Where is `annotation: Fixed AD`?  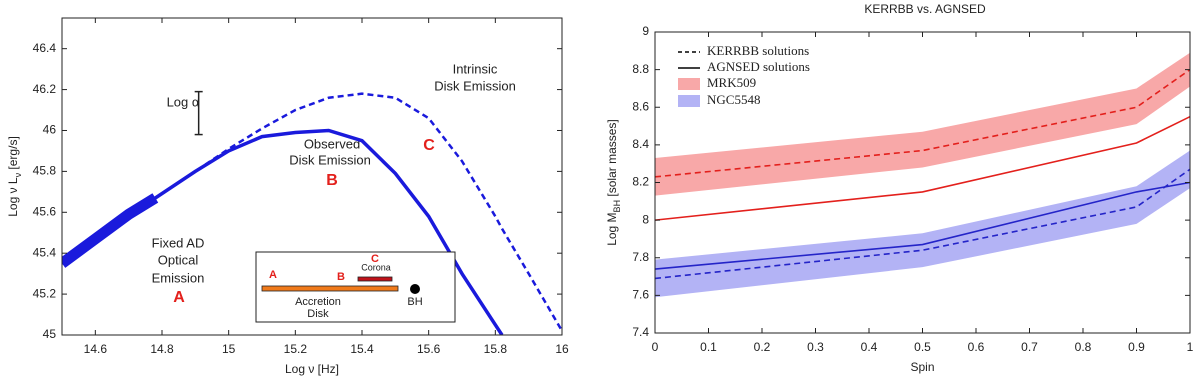
annotation: Fixed AD is located at coordinates (178, 242).